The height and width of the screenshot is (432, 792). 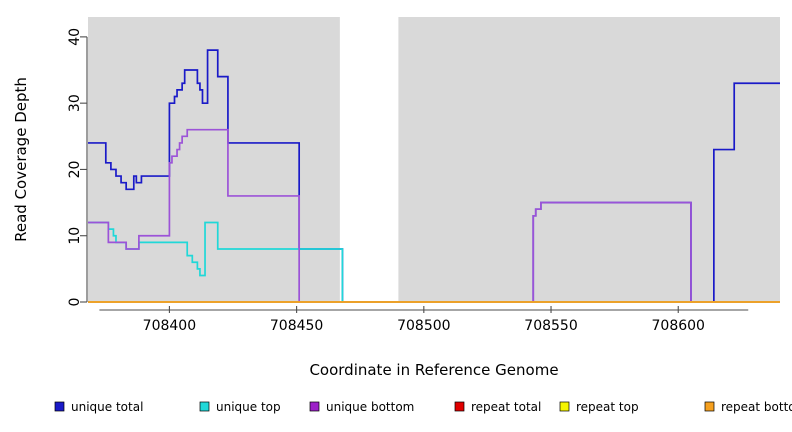 What do you see at coordinates (59, 406) in the screenshot?
I see `legend-swatch-unique-total` at bounding box center [59, 406].